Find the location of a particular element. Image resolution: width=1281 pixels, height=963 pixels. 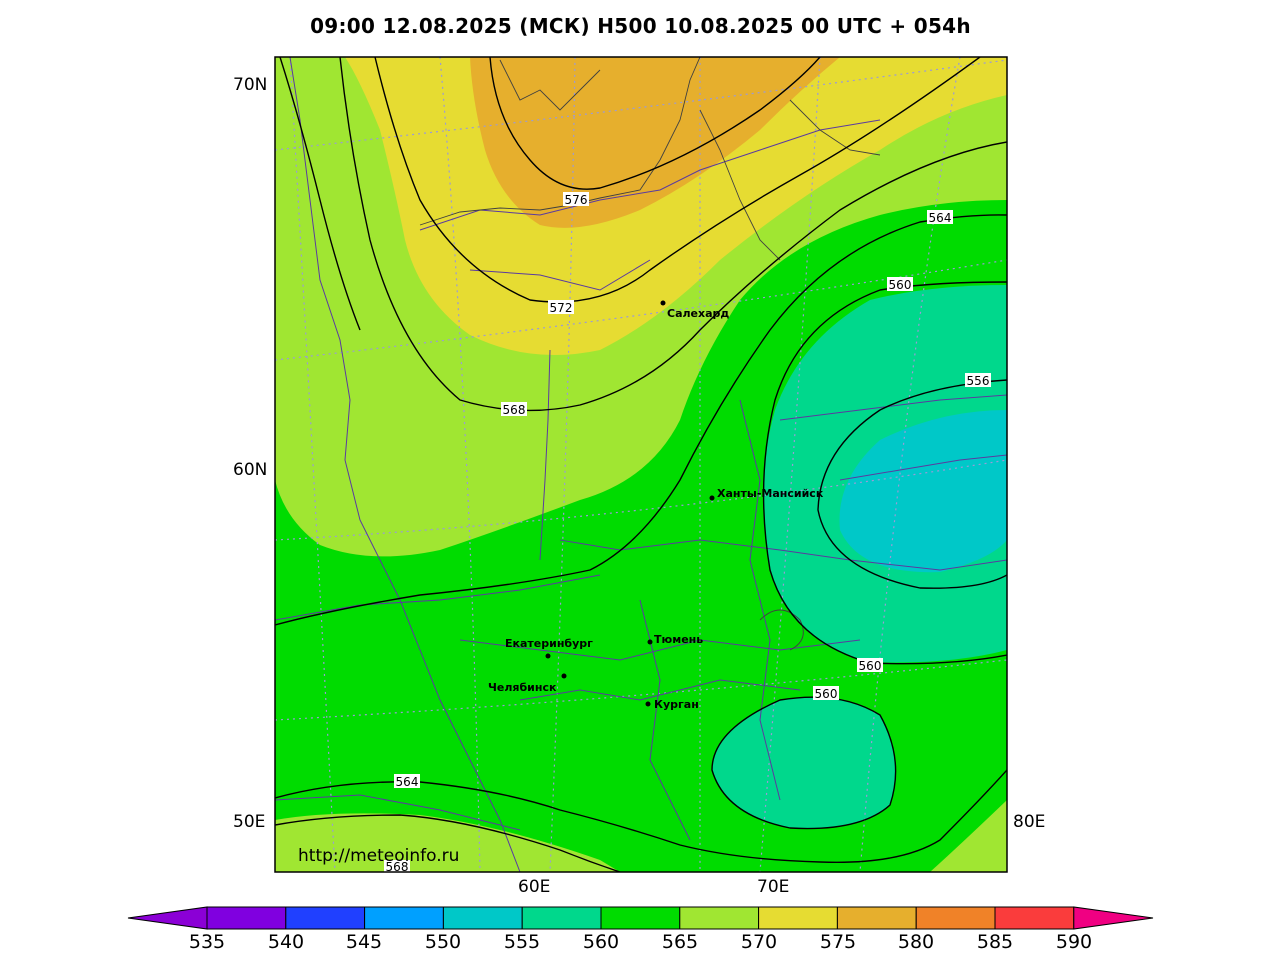

colorbar-tick: 535 is located at coordinates (207, 942).